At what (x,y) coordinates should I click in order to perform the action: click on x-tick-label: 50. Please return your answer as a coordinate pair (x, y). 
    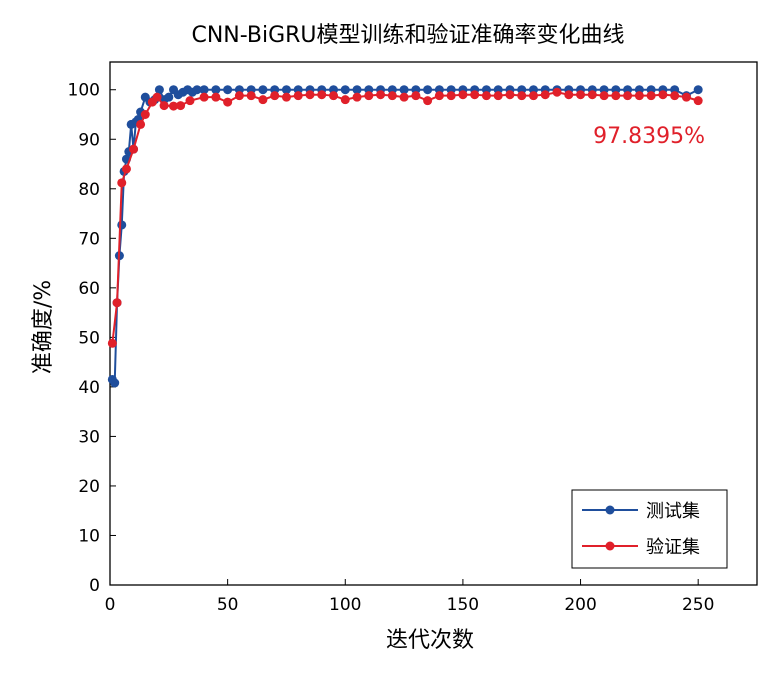
    Looking at the image, I should click on (228, 605).